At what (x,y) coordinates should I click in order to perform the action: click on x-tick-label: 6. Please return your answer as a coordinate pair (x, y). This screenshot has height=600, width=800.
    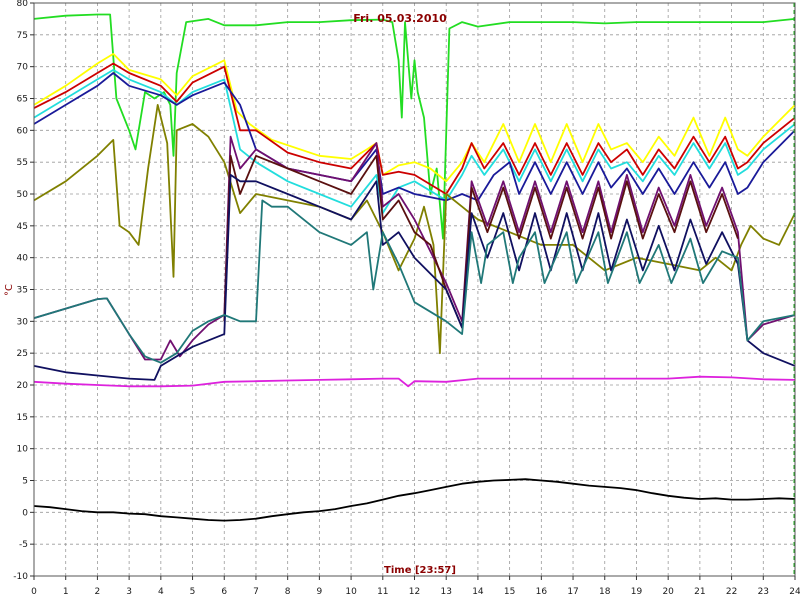
    Looking at the image, I should click on (224, 592).